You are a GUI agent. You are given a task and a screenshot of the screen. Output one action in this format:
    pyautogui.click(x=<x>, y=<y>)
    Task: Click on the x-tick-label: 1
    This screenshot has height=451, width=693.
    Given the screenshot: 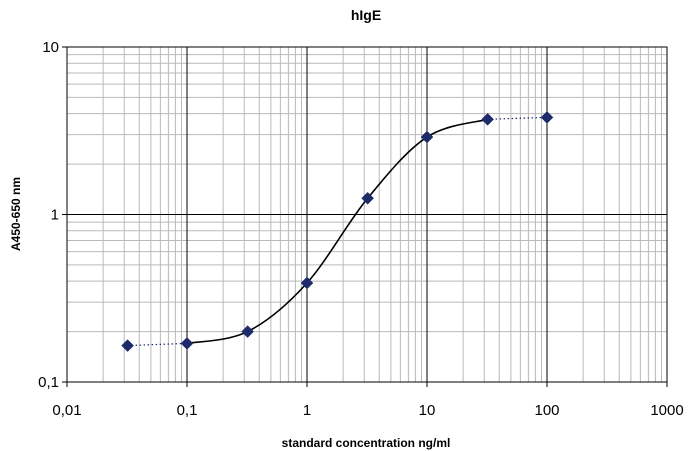 What is the action you would take?
    pyautogui.click(x=307, y=410)
    